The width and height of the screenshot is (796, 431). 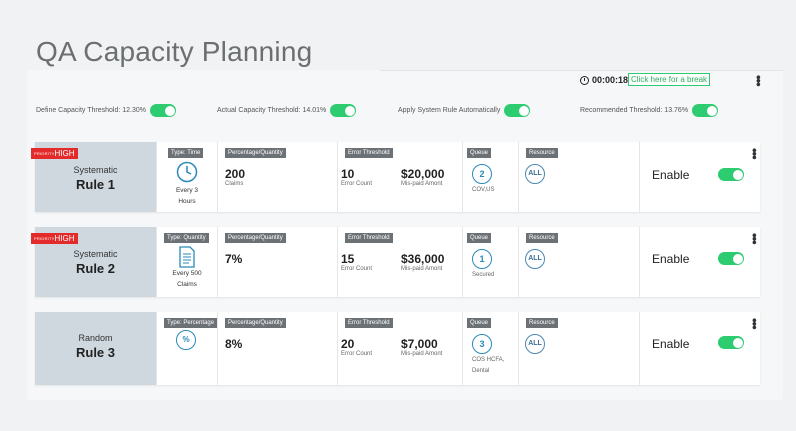 I want to click on header-menu-kebab-icon: •••, so click(x=758, y=80).